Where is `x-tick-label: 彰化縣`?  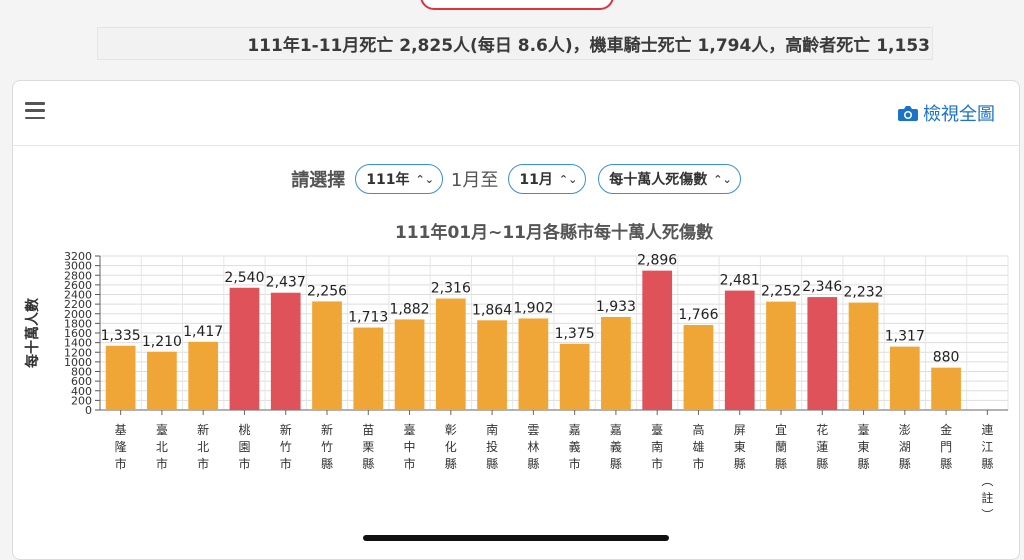 x-tick-label: 彰化縣 is located at coordinates (451, 446).